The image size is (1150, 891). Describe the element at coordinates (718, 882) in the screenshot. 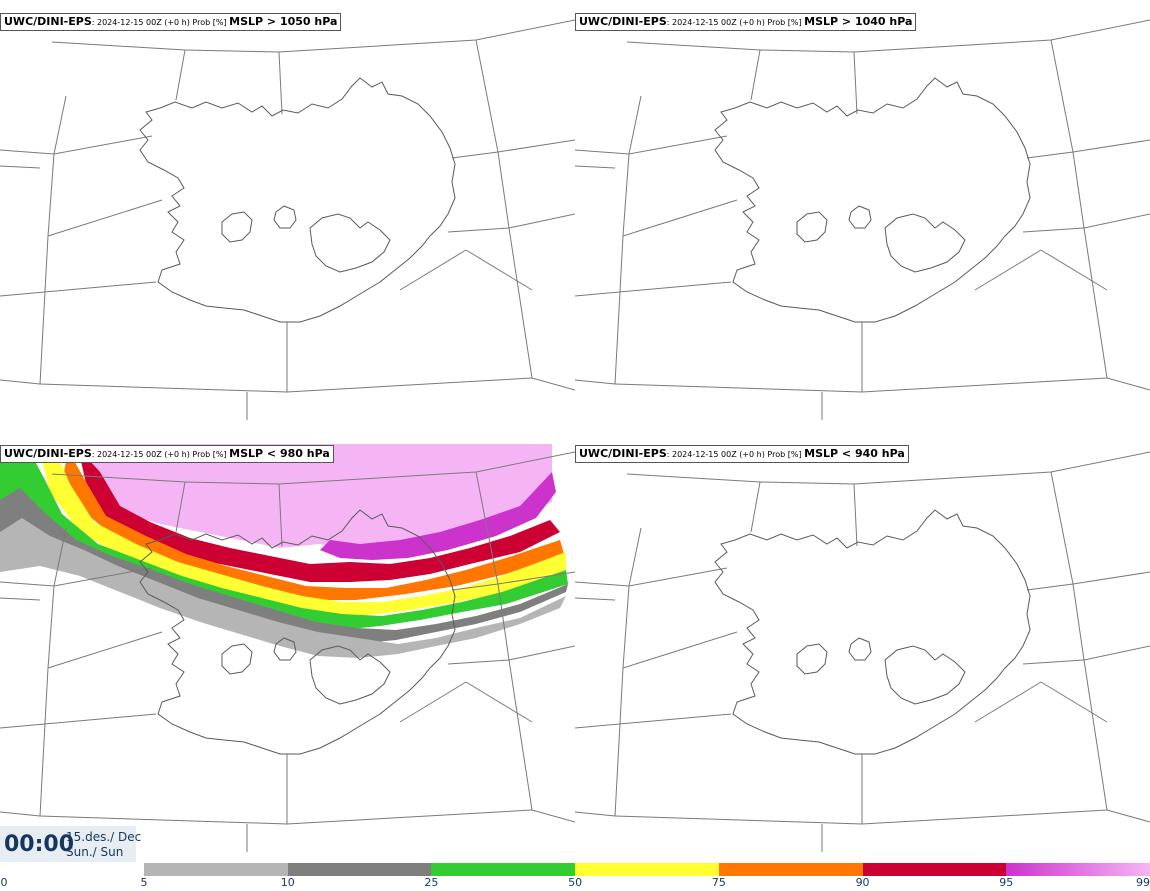

I see `legend-tick-label: 75` at that location.